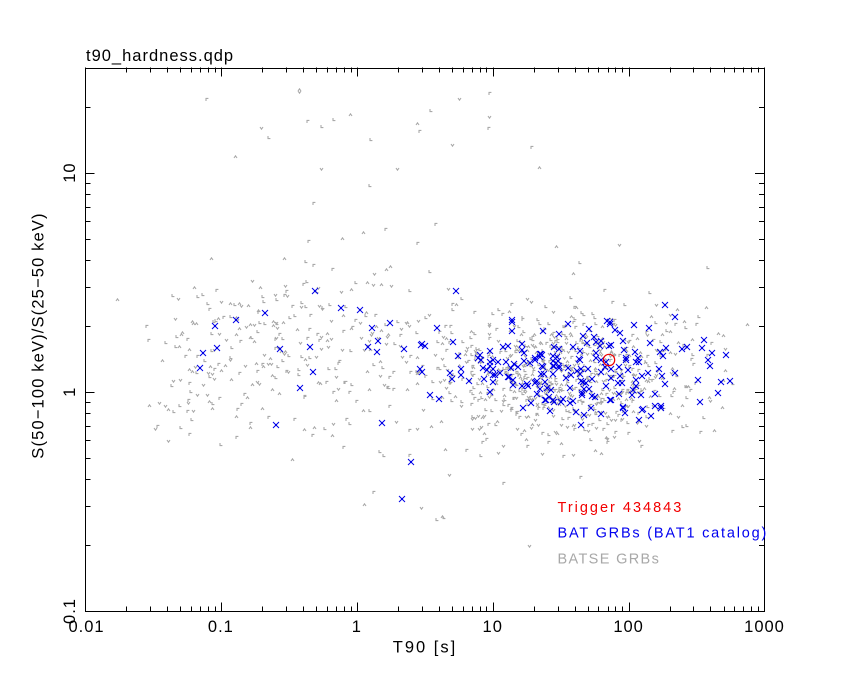  I want to click on svg-text: BAT GRBs (BAT1 catalog), so click(663, 534).